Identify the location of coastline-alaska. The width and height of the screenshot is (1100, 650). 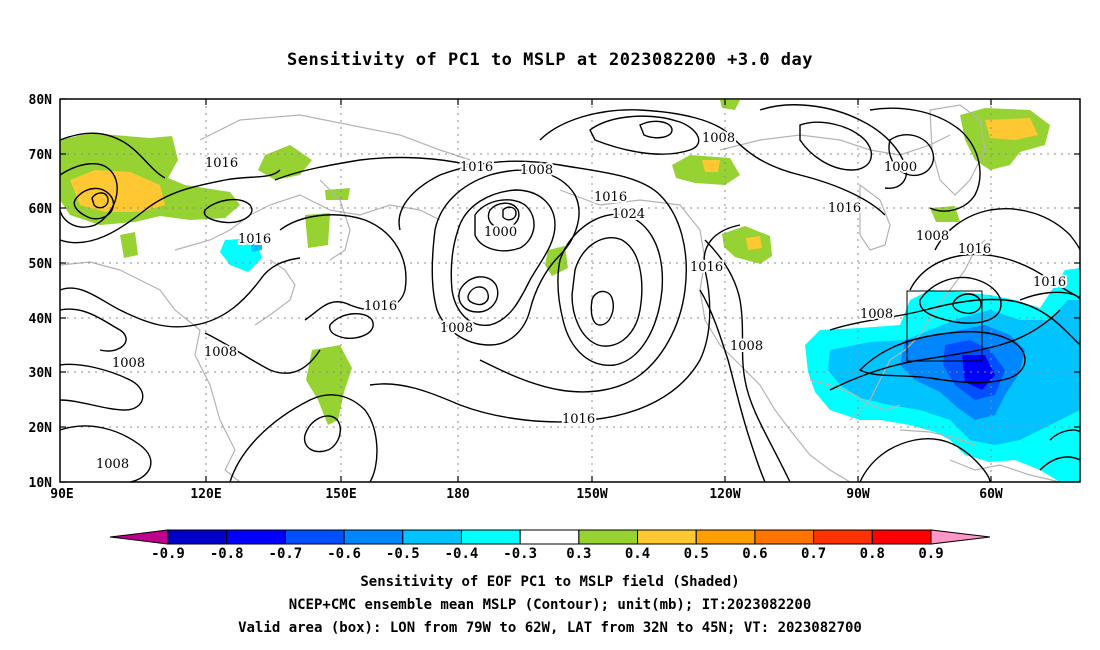
(632, 240).